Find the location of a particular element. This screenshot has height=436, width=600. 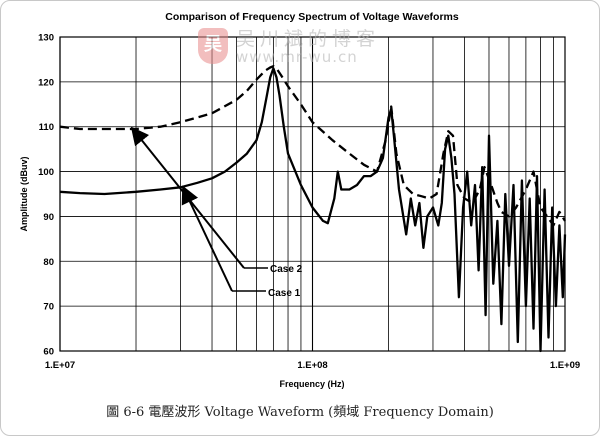

case-2-label: Case 2 is located at coordinates (286, 269).